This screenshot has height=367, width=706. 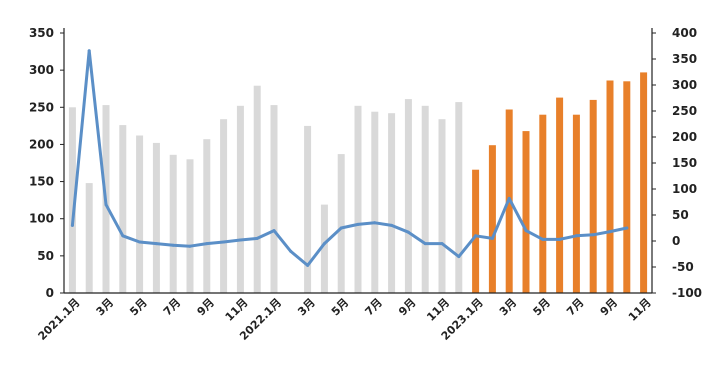 I want to click on left-tick-label: 100, so click(x=41, y=219).